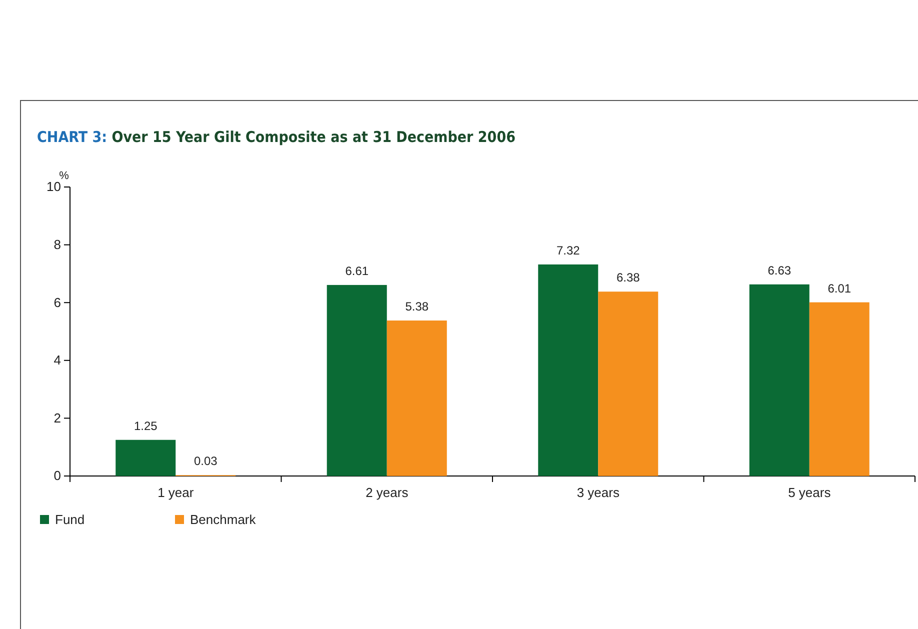  Describe the element at coordinates (840, 288) in the screenshot. I see `data-label: 6.01` at that location.